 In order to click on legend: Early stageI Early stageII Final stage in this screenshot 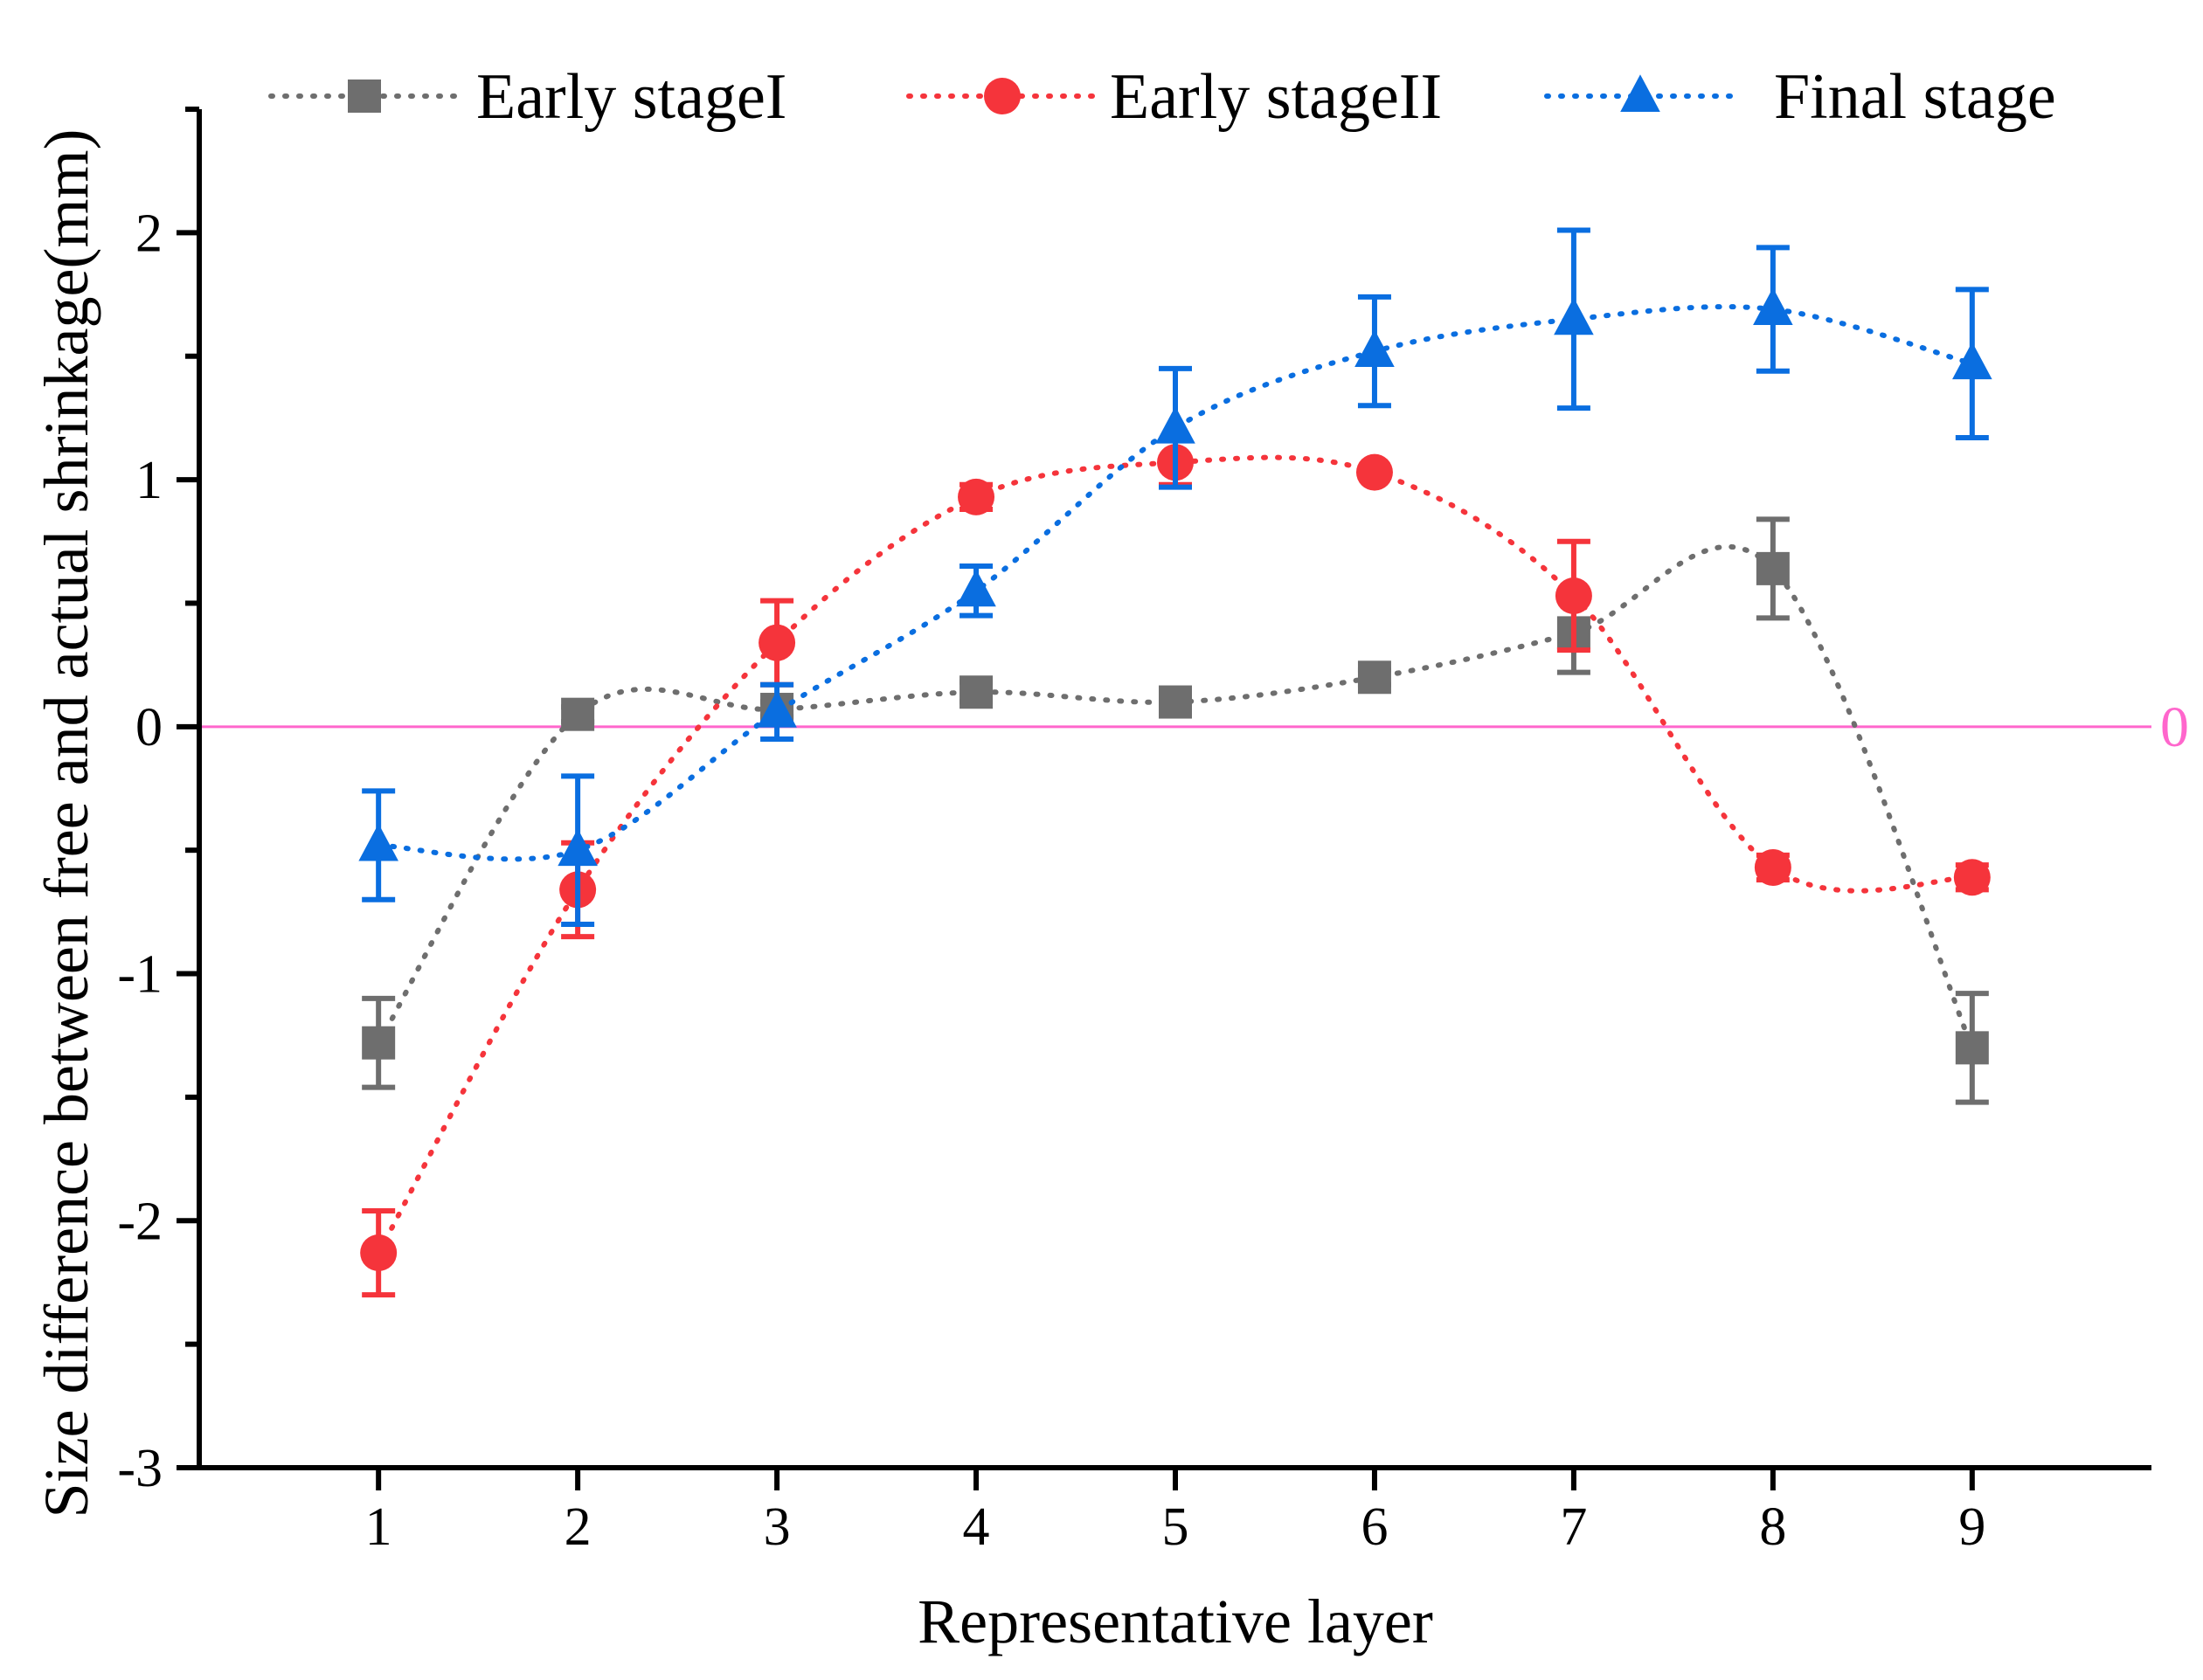, I will do `click(1162, 97)`.